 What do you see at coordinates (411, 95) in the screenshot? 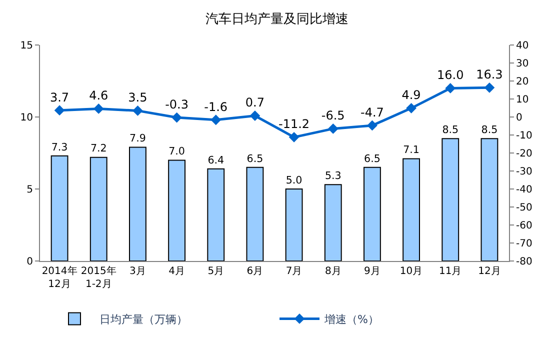
I see `data-label: 4.9` at bounding box center [411, 95].